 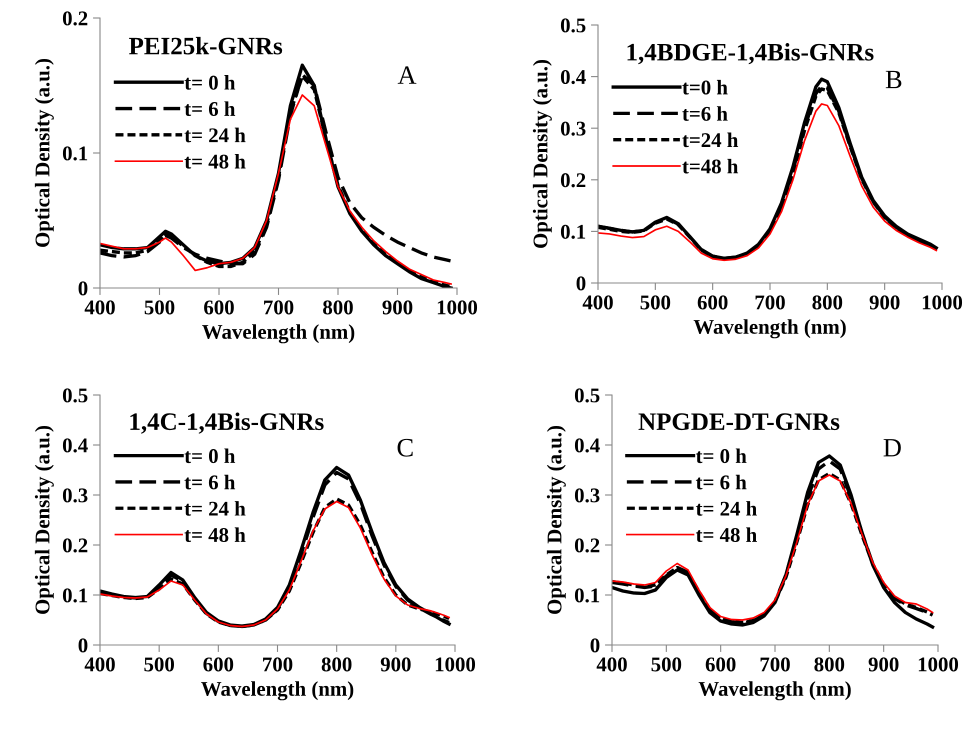 I want to click on annotation: A, so click(x=407, y=75).